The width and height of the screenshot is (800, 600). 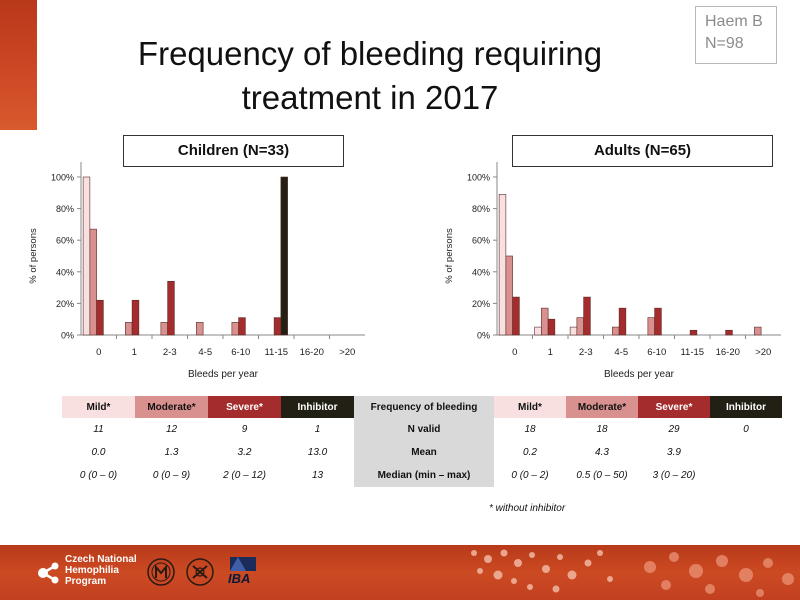 What do you see at coordinates (244, 475) in the screenshot?
I see `cell: 2 (0 – 12)` at bounding box center [244, 475].